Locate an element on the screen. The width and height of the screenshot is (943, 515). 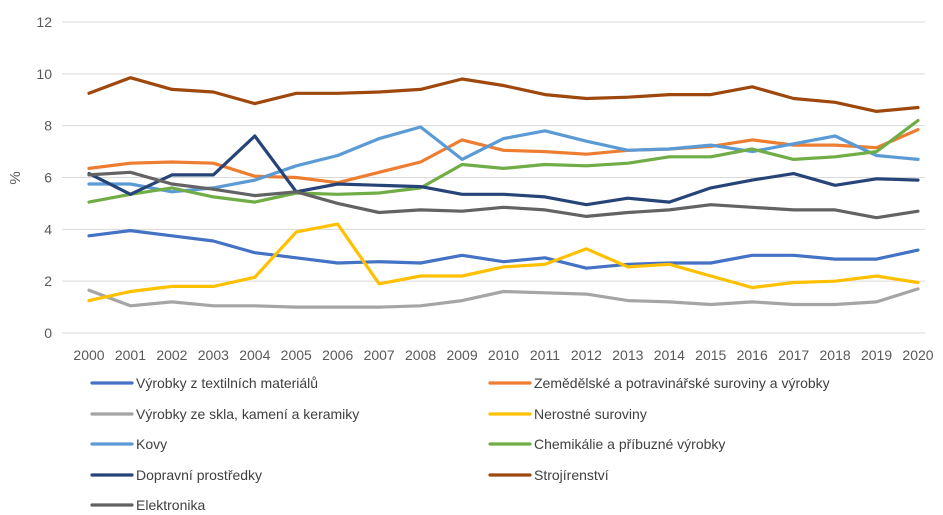
legend-label: Chemikálie a příbuzné výrobky is located at coordinates (629, 444).